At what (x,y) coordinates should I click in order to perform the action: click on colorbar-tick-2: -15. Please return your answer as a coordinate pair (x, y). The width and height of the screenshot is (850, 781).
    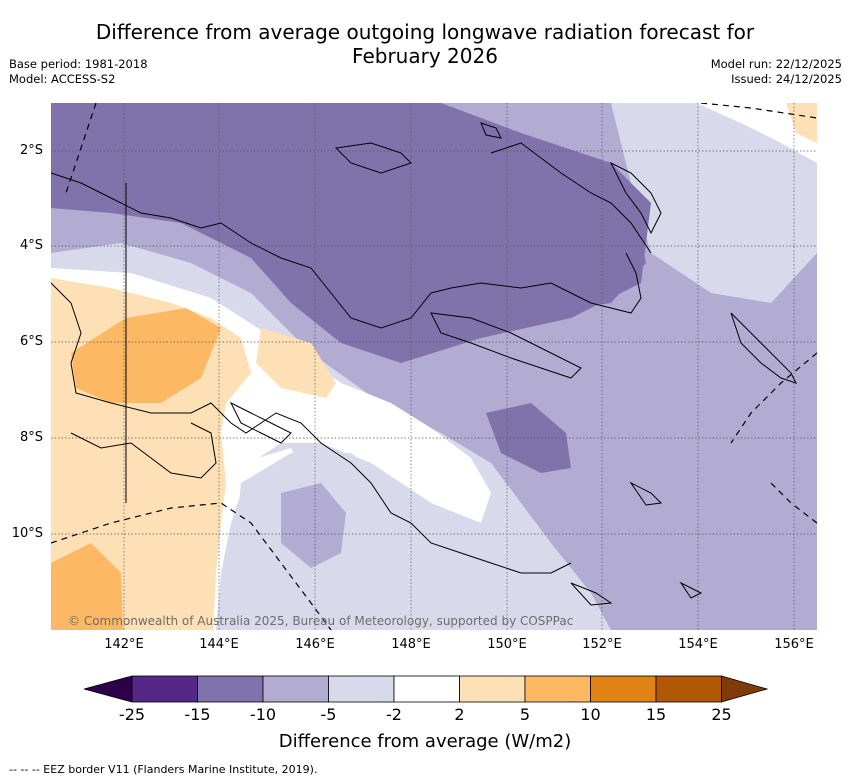
    Looking at the image, I should click on (197, 714).